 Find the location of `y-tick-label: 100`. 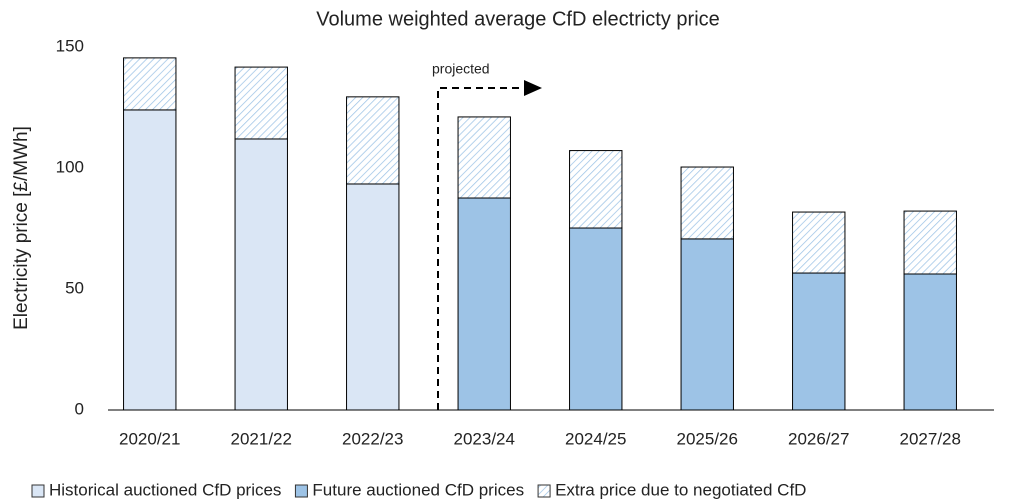

y-tick-label: 100 is located at coordinates (70, 166).